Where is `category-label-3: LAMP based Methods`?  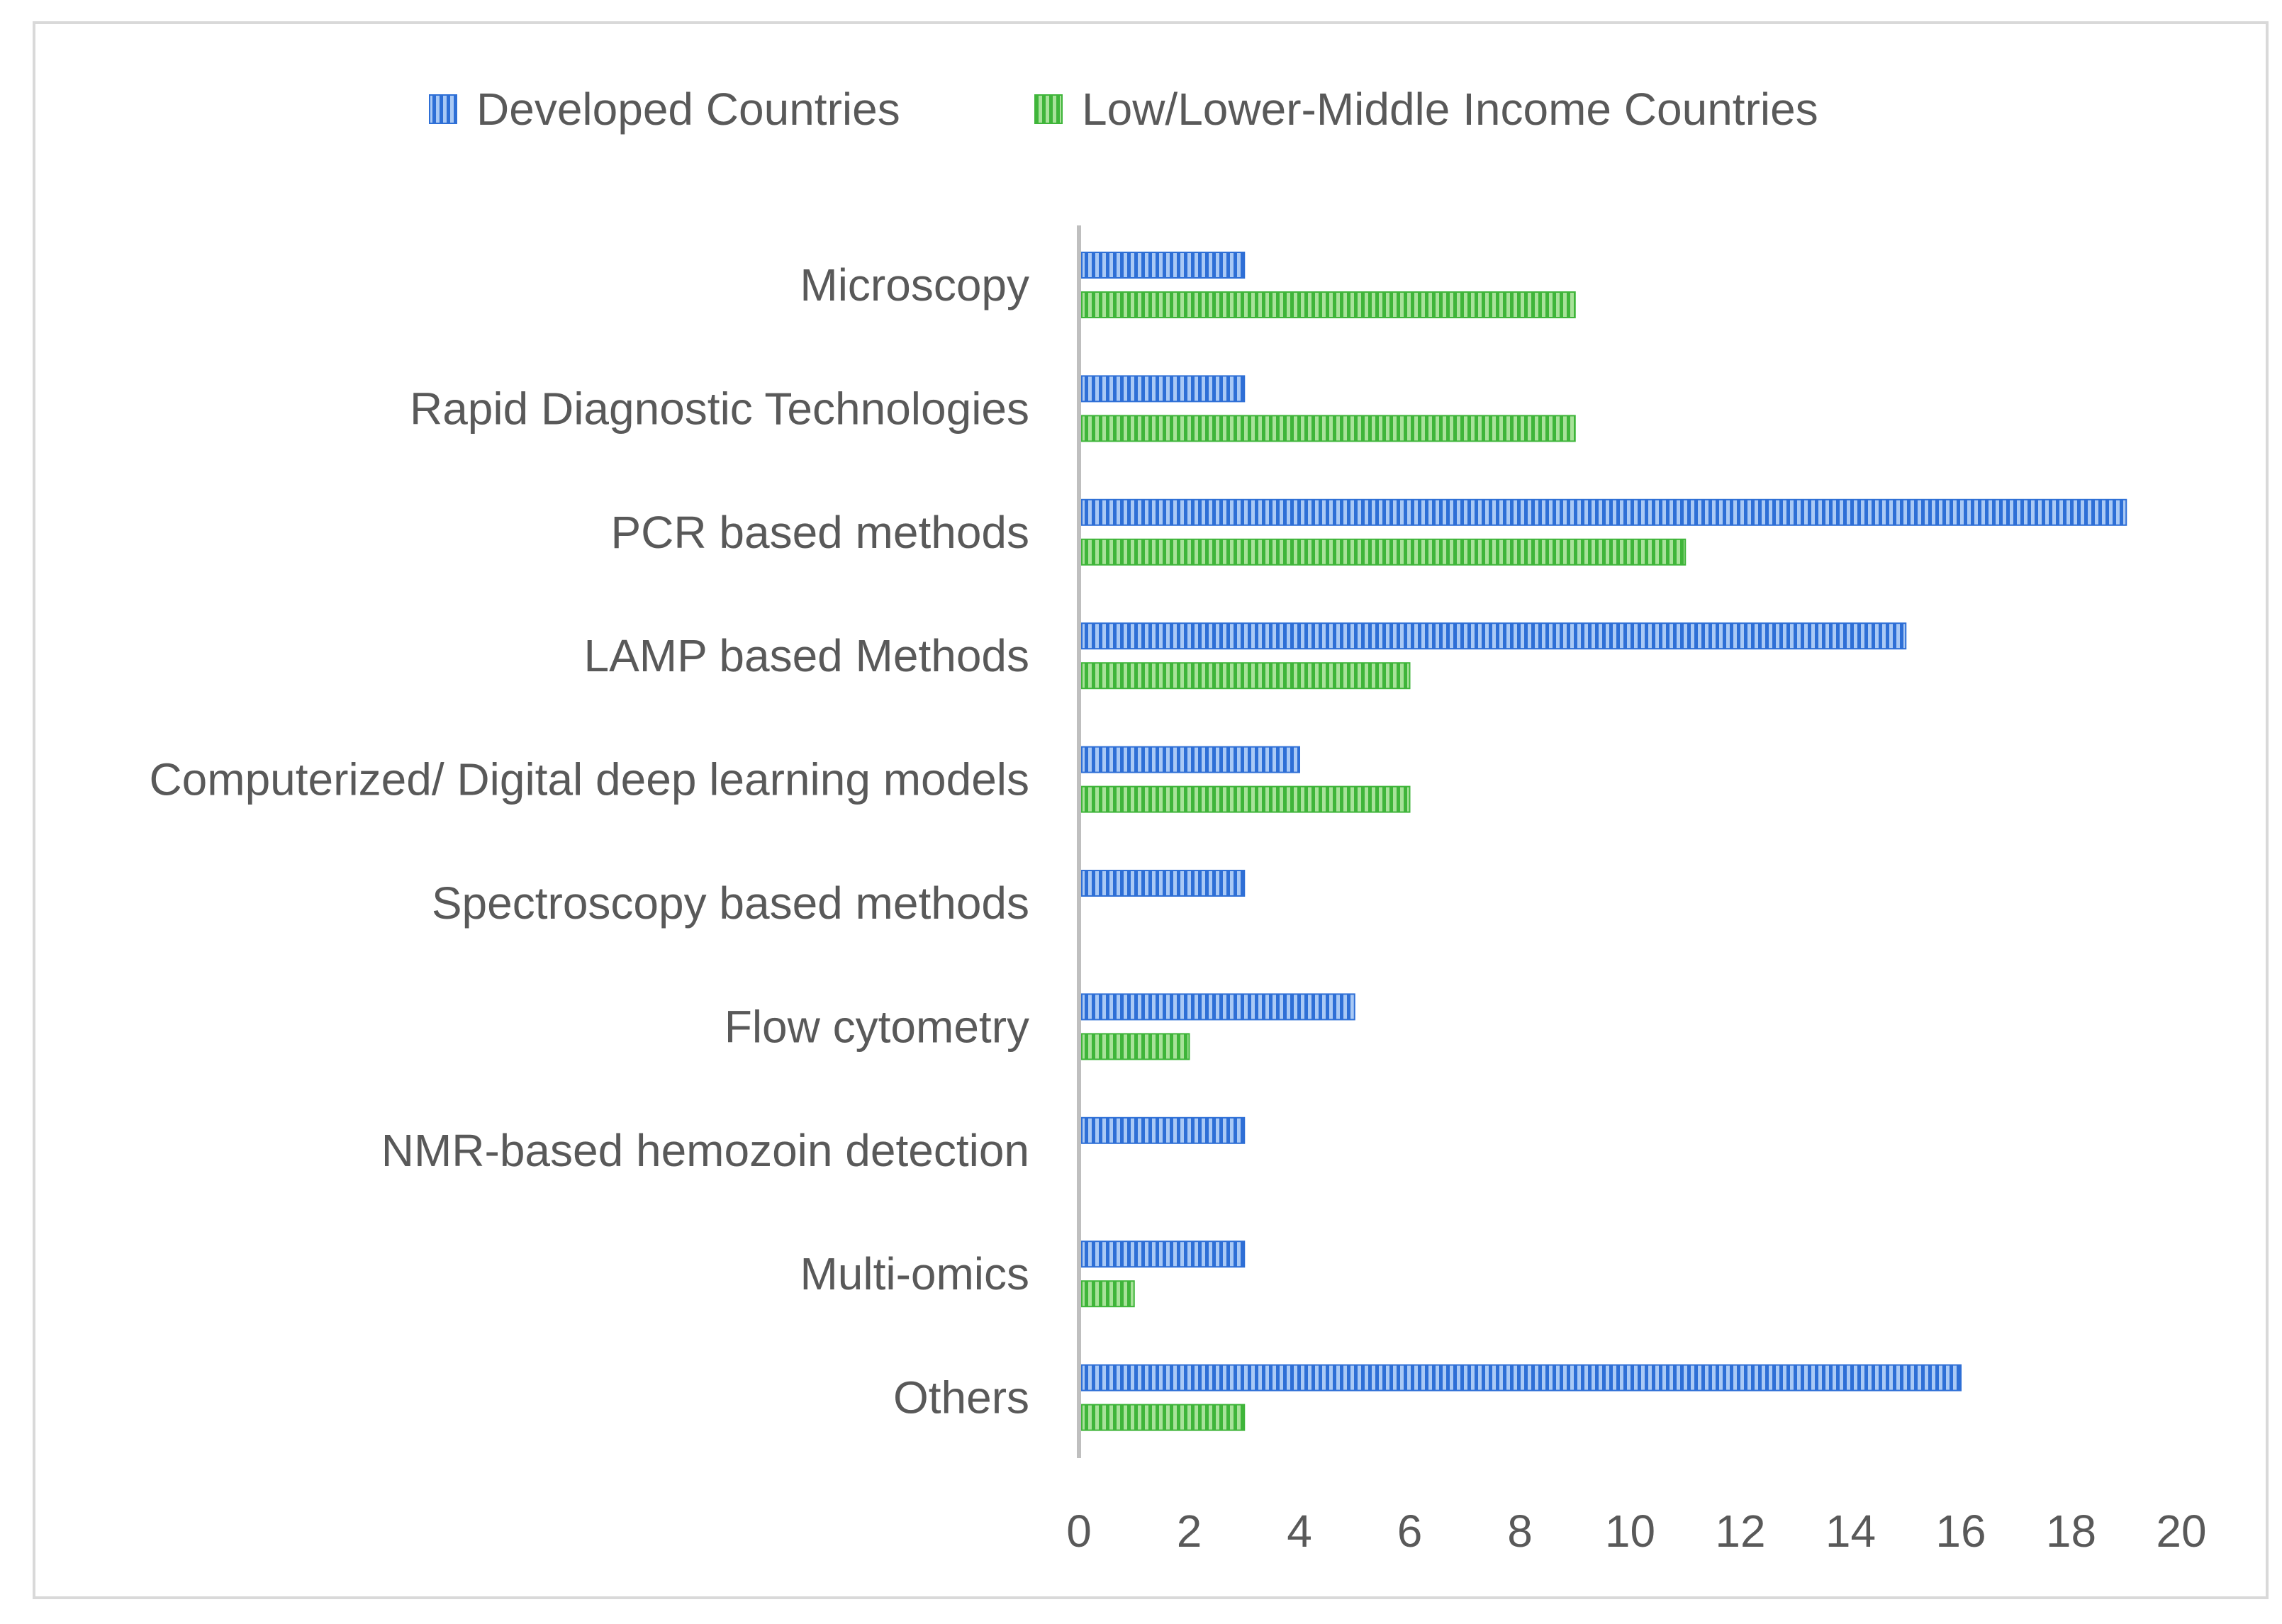 category-label-3: LAMP based Methods is located at coordinates (806, 655).